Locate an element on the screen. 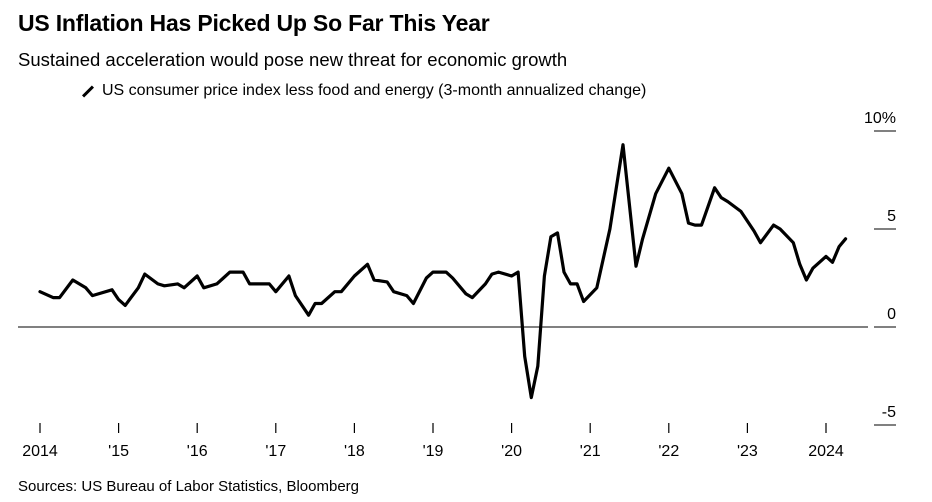 The height and width of the screenshot is (502, 932). x-tick-label: '20 is located at coordinates (511, 451).